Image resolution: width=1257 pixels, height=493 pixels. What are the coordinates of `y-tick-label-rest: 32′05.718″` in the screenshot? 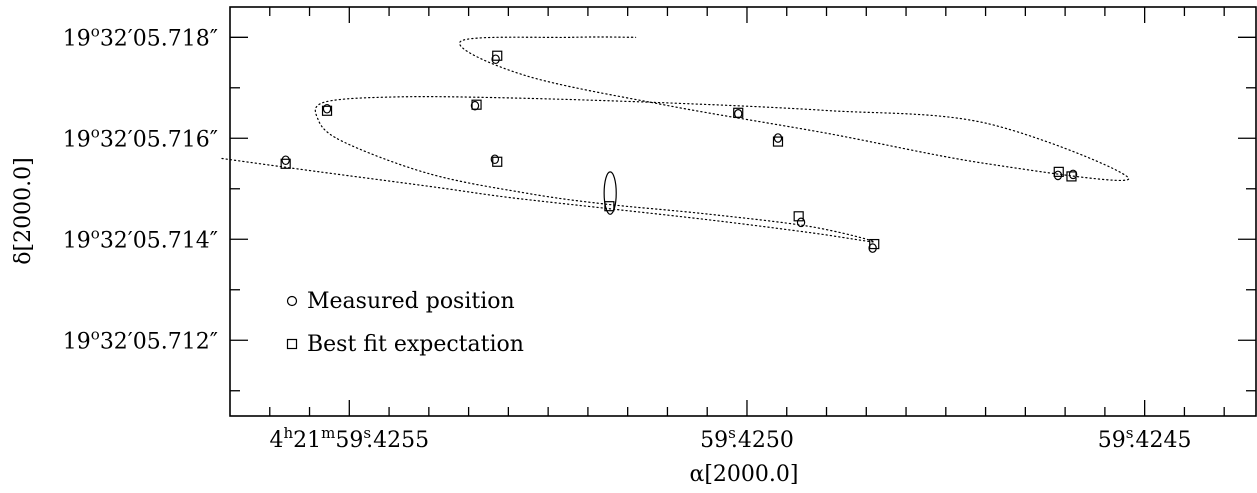 It's located at (159, 38).